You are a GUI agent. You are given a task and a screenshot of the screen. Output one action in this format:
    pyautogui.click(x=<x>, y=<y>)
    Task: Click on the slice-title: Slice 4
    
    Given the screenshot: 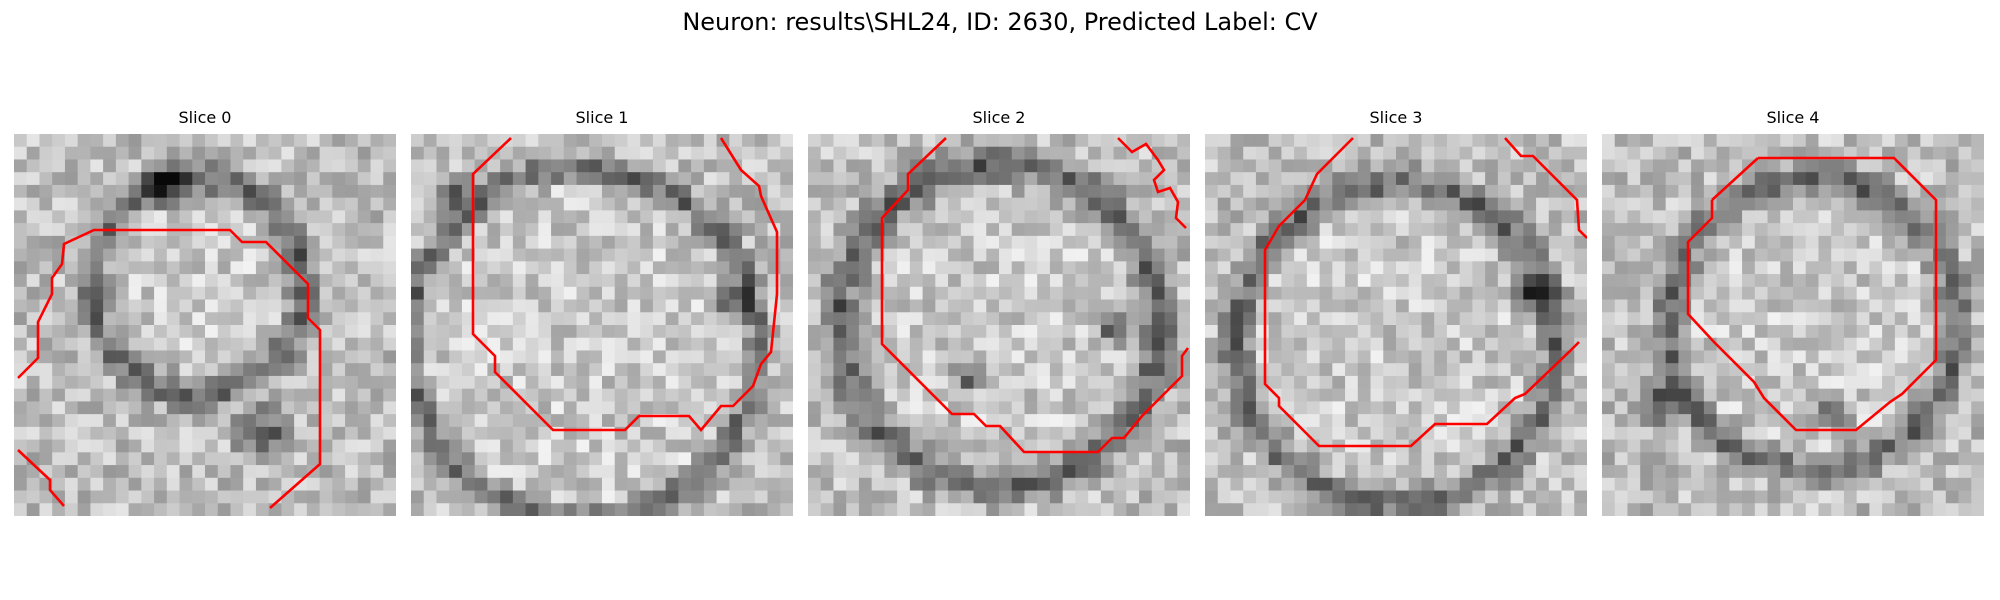 What is the action you would take?
    pyautogui.click(x=1793, y=117)
    